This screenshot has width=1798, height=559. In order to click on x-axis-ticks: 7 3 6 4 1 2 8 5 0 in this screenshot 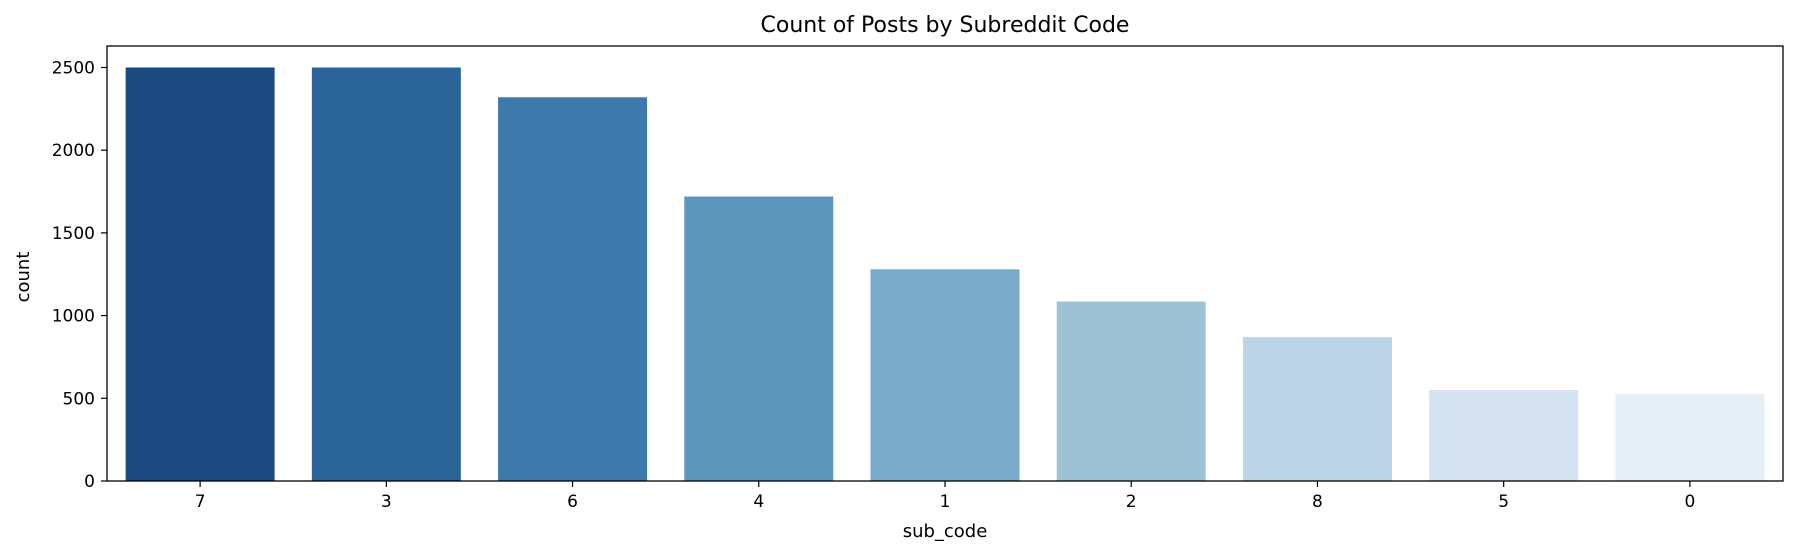, I will do `click(945, 496)`.